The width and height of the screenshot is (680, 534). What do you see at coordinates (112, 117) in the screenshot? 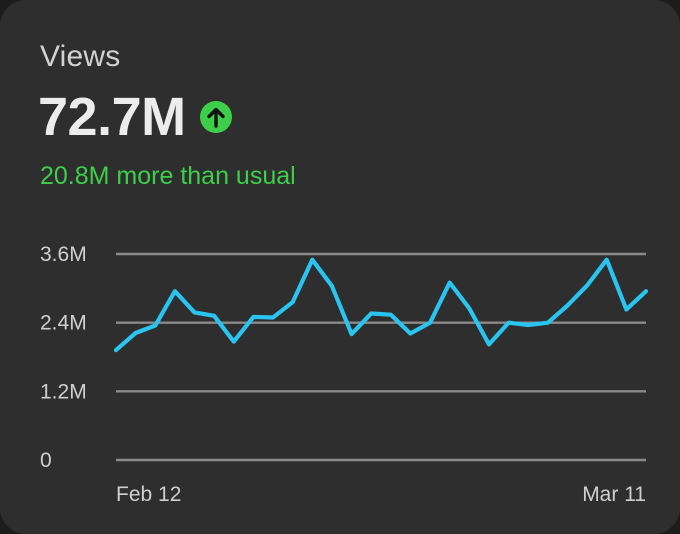
I see `views-total: 72.7M` at bounding box center [112, 117].